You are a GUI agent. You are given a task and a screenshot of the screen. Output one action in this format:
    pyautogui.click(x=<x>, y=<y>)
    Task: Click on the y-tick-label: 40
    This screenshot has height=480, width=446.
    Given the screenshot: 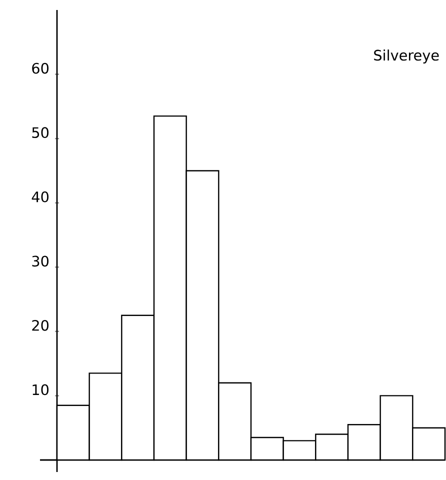 What is the action you would take?
    pyautogui.click(x=40, y=196)
    